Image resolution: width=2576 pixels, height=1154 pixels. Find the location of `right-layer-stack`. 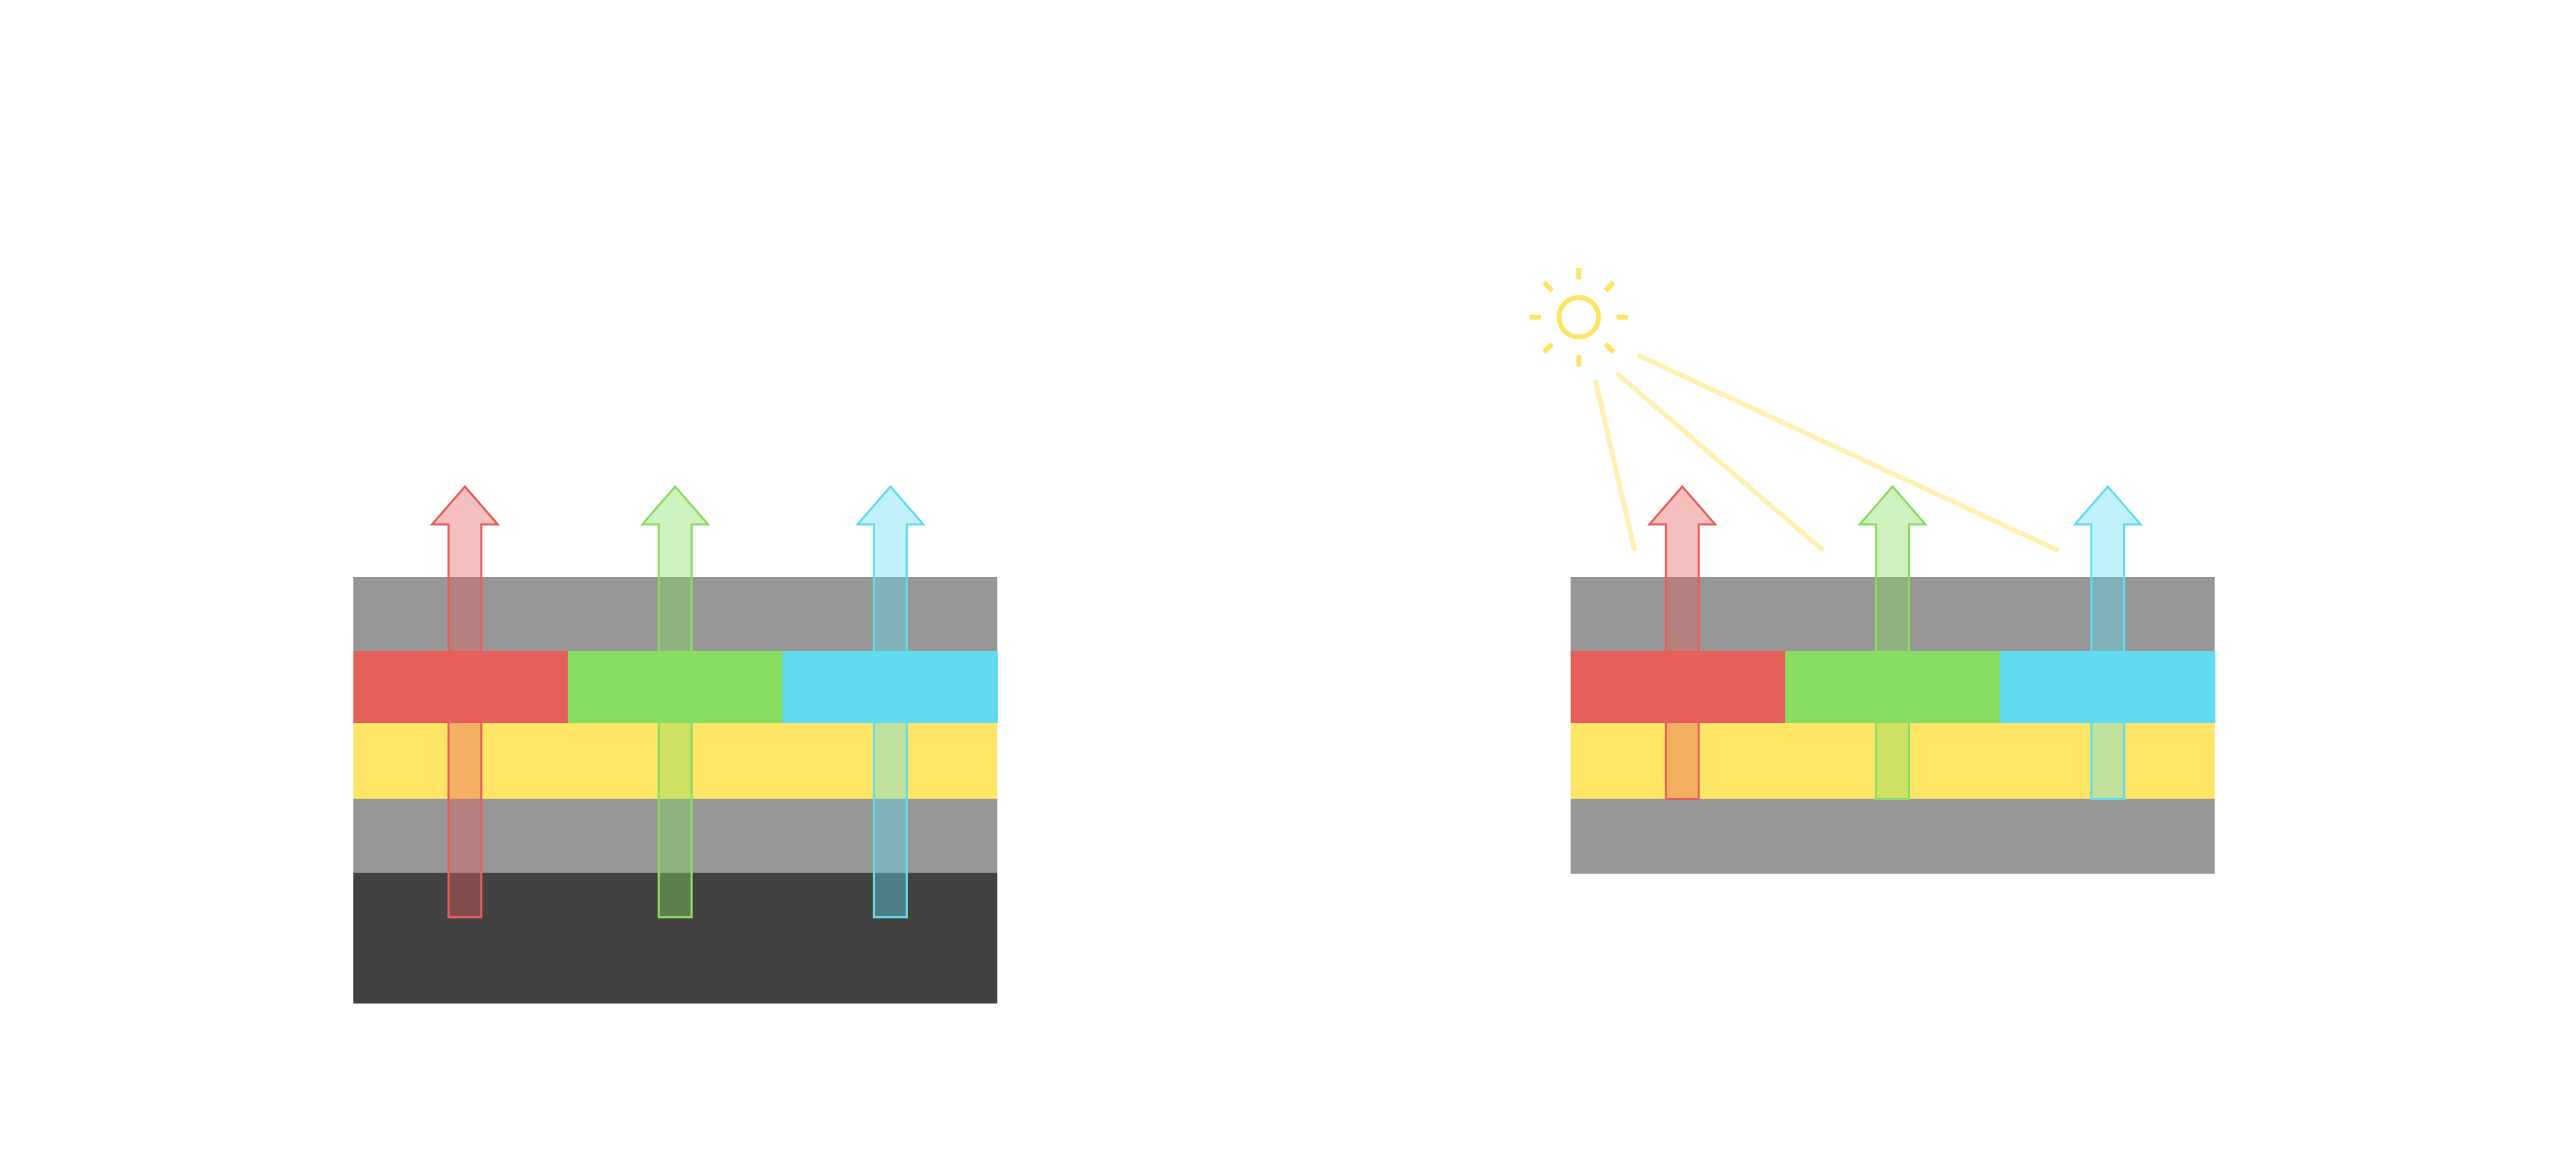

right-layer-stack is located at coordinates (1893, 725).